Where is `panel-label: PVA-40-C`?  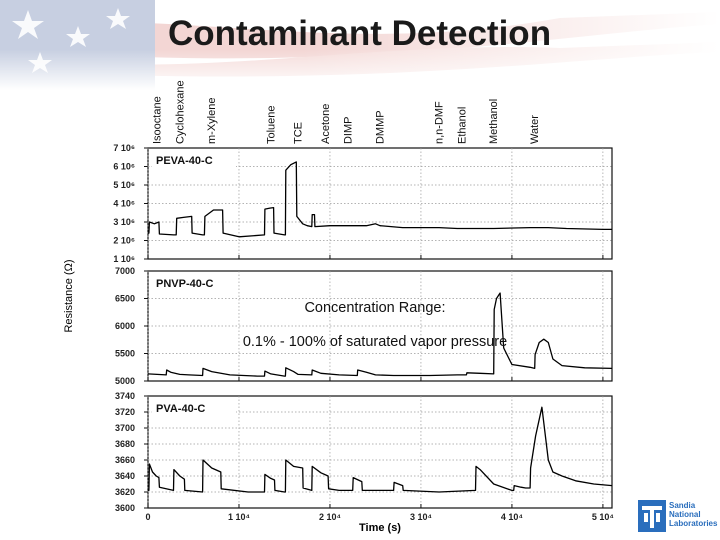
panel-label: PVA-40-C is located at coordinates (180, 409).